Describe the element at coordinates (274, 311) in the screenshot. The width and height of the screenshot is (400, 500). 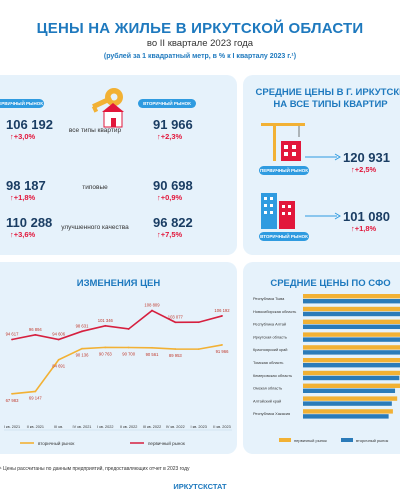
I see `category-label: Новосибирская область` at that location.